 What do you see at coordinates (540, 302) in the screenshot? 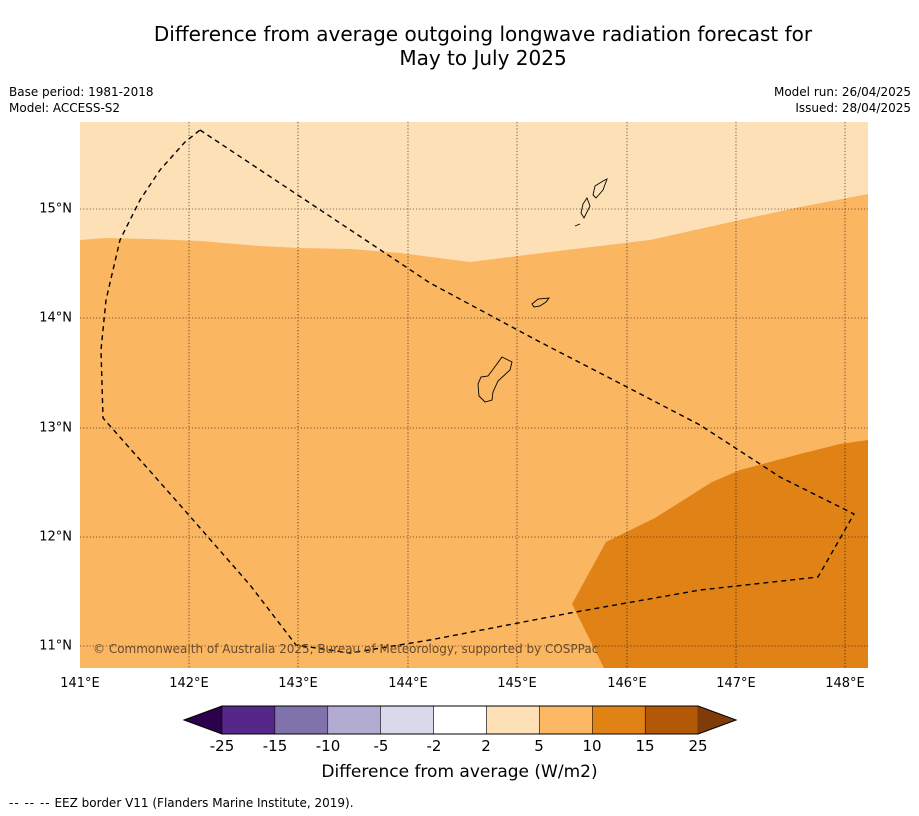
I see `rota-outline` at bounding box center [540, 302].